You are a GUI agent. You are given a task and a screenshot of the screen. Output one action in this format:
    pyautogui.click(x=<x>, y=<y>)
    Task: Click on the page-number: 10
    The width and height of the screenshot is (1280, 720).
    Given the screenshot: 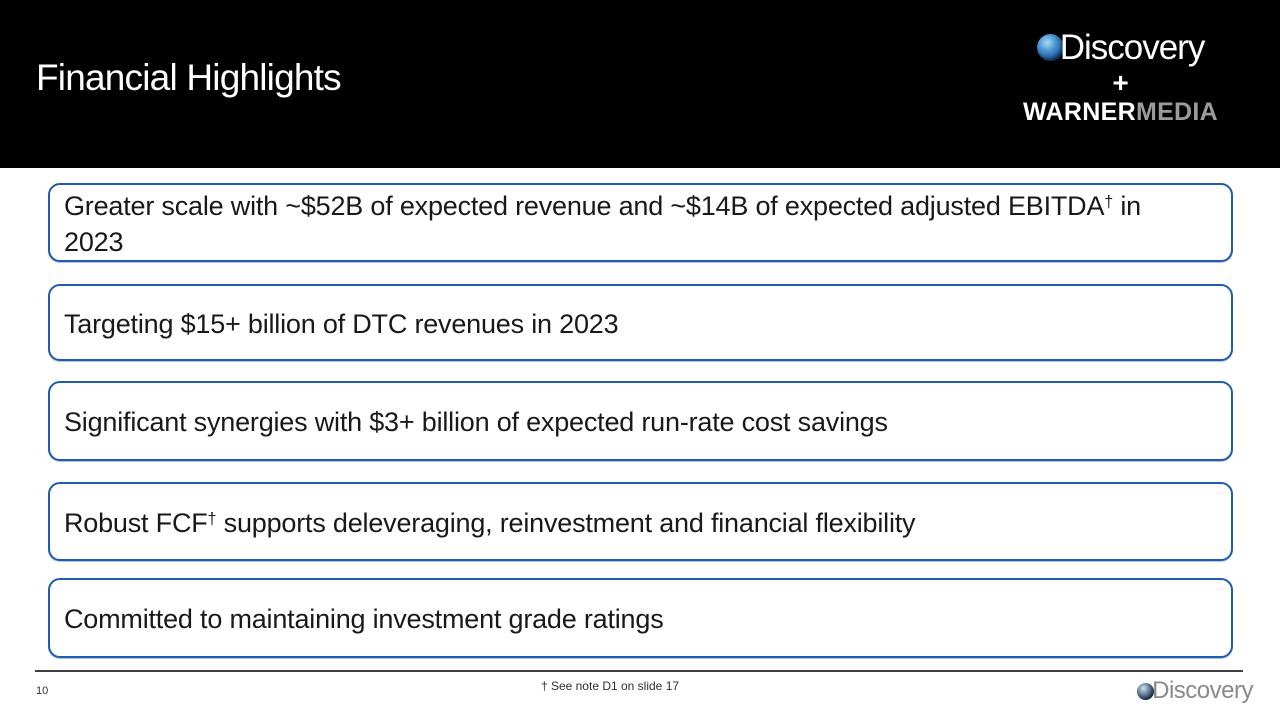 What is the action you would take?
    pyautogui.click(x=42, y=691)
    